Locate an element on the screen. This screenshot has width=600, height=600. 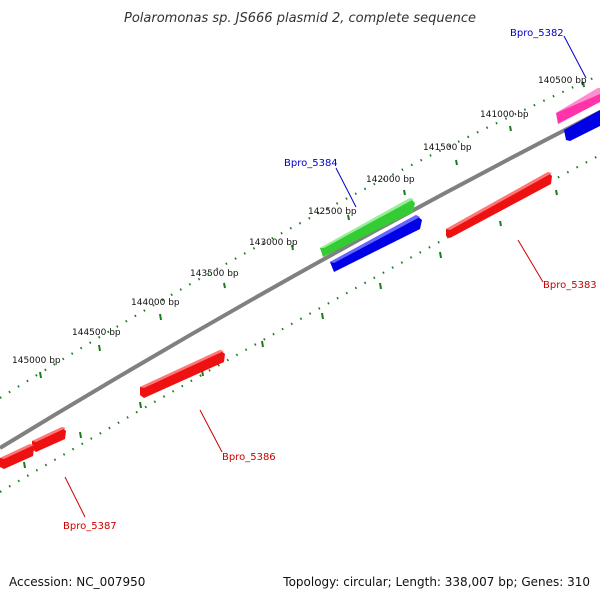
tick-label: 140500 bp is located at coordinates (562, 81).